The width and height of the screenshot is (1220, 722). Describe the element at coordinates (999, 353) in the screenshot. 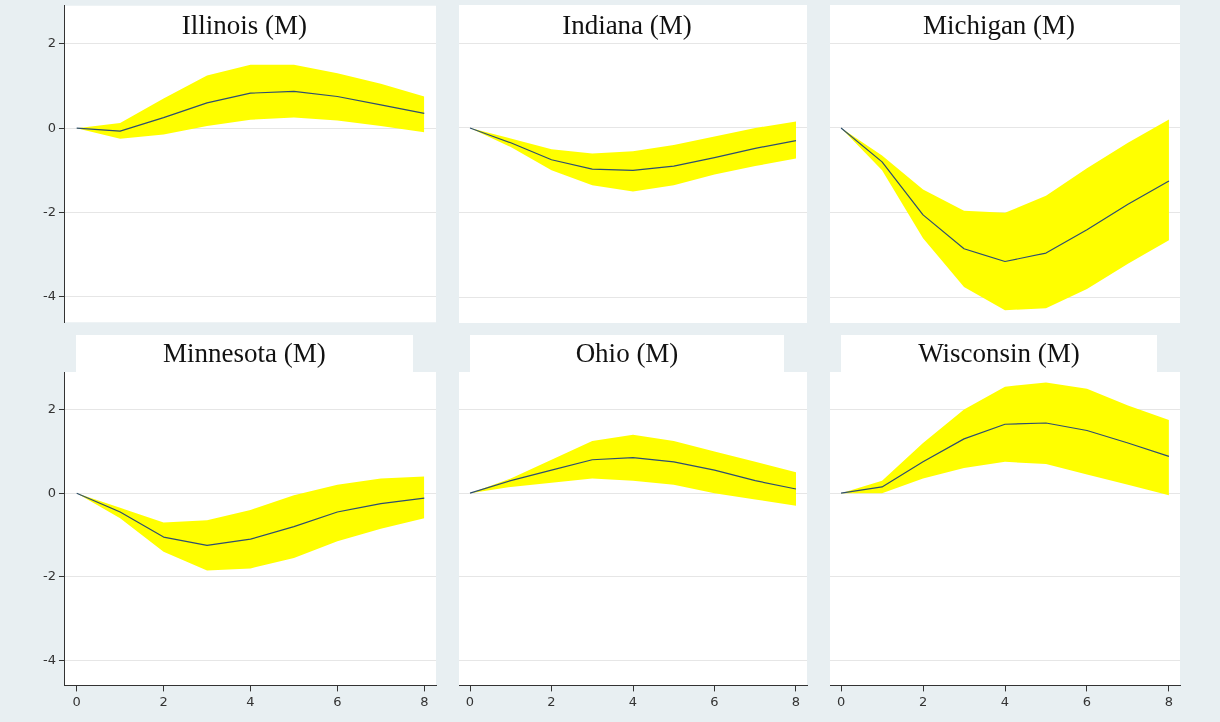

I see `chart-title: Wisconsin (M)` at that location.